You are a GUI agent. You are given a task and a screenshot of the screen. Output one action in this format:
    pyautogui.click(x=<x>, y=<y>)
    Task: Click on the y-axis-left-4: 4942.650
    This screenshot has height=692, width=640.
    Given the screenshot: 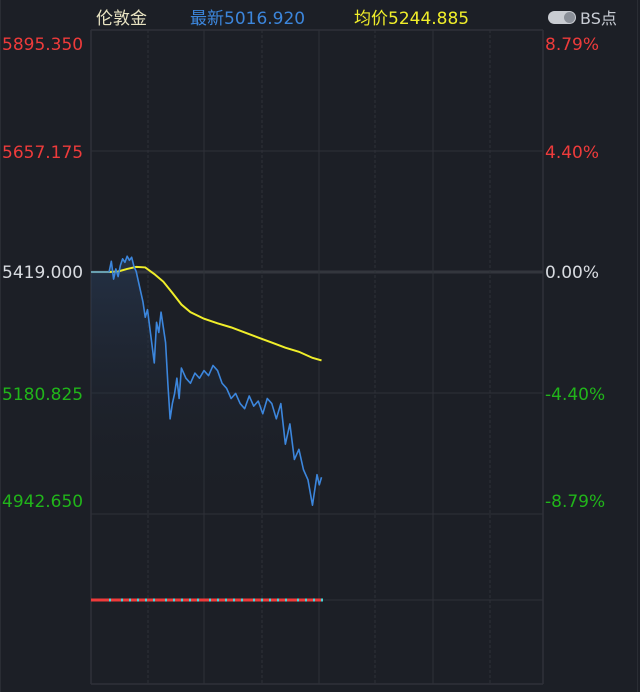 What is the action you would take?
    pyautogui.click(x=43, y=502)
    